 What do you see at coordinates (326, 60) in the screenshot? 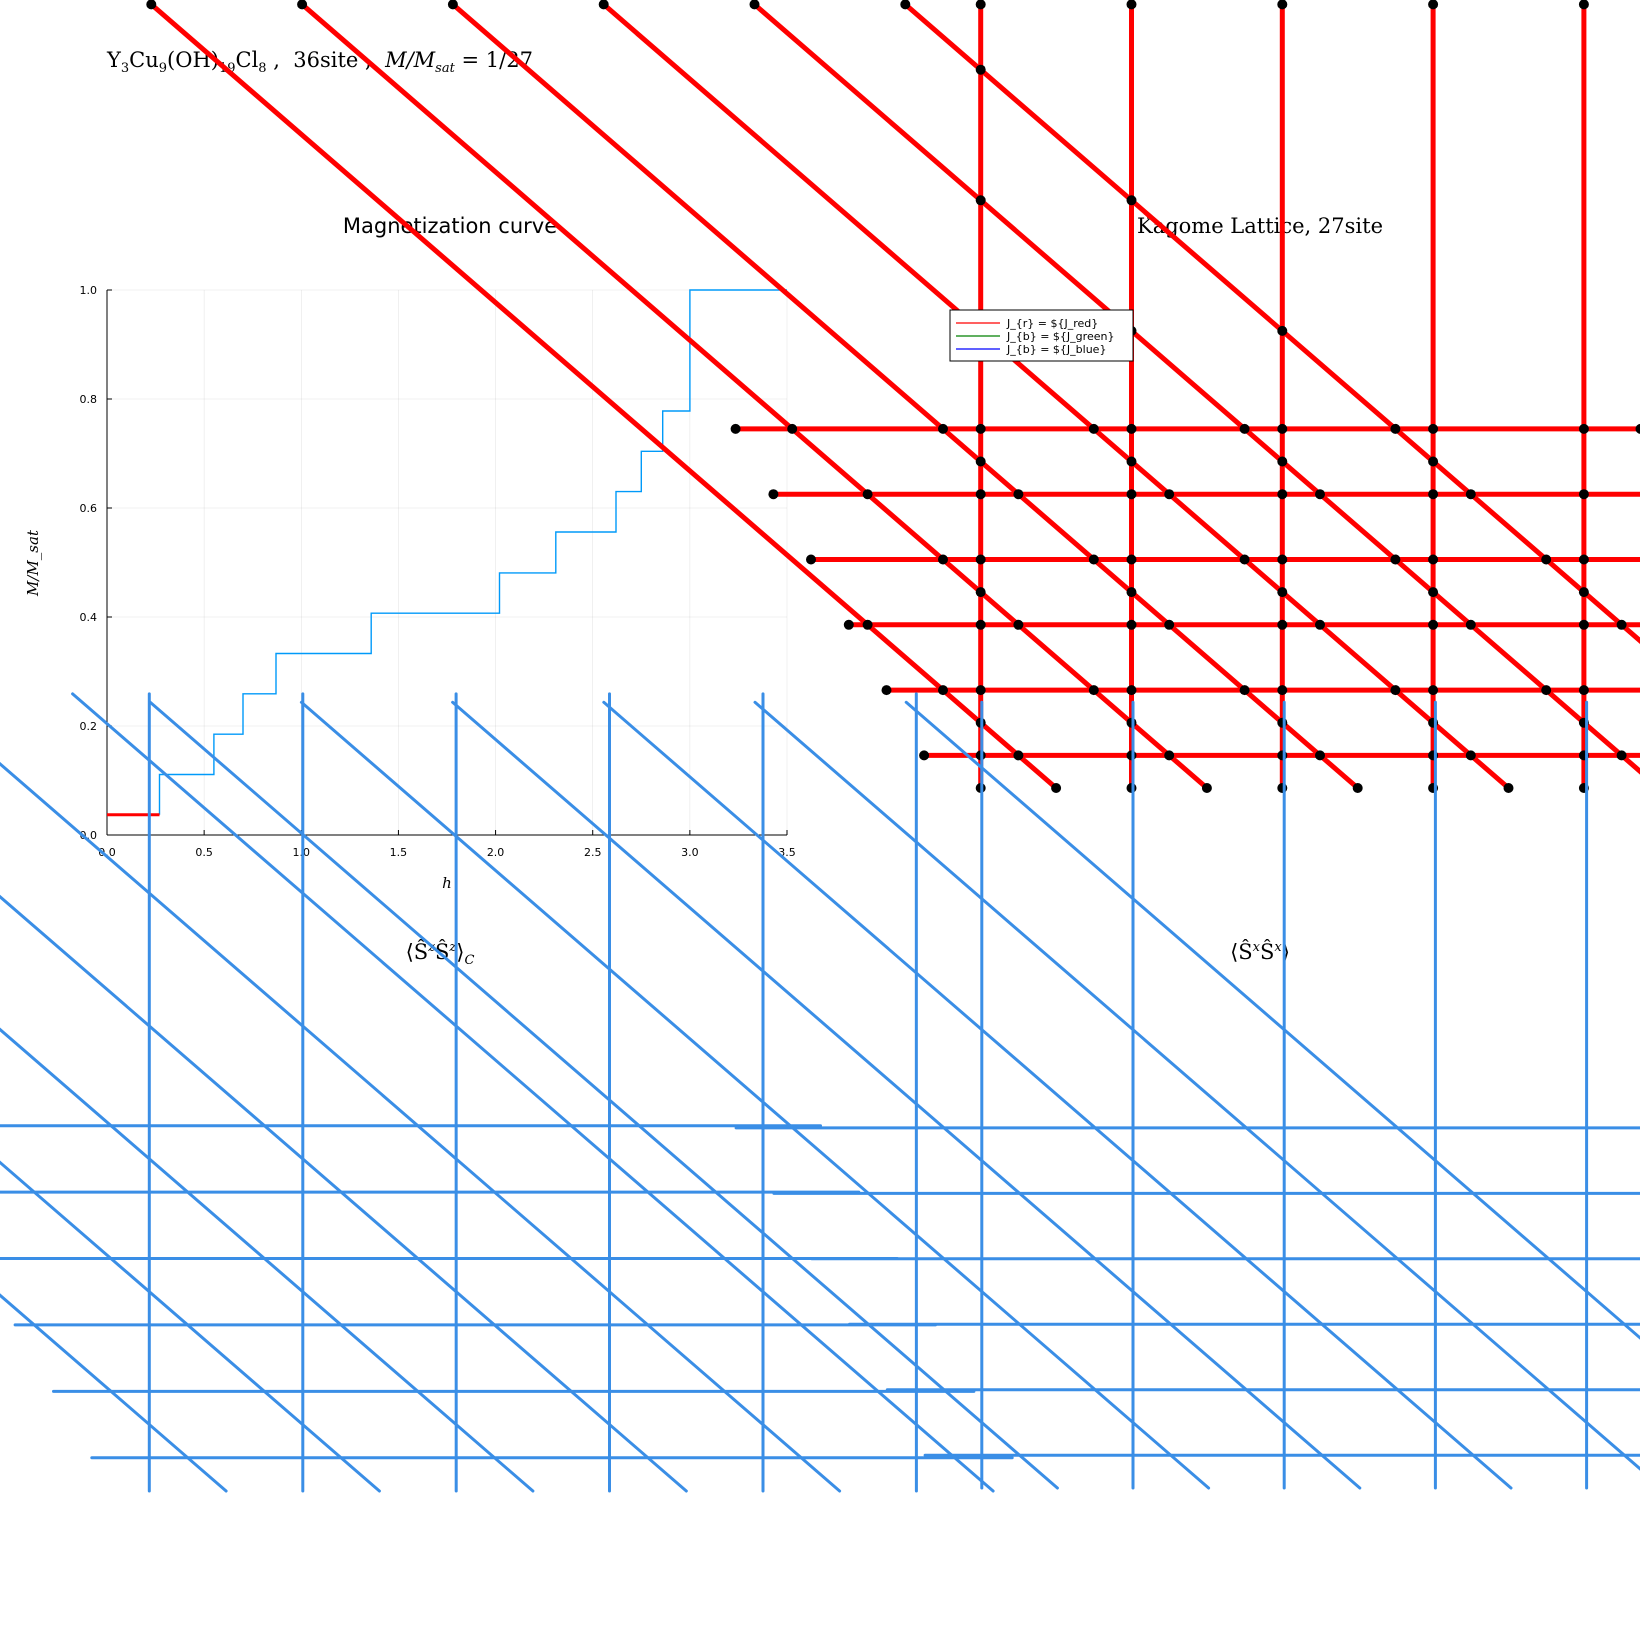
I see `site-count: 36site` at bounding box center [326, 60].